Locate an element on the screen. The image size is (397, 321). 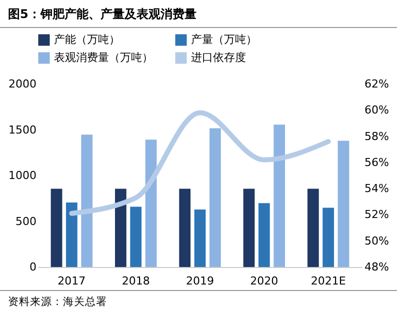
y-tick-label: 2000 is located at coordinates (22, 84).